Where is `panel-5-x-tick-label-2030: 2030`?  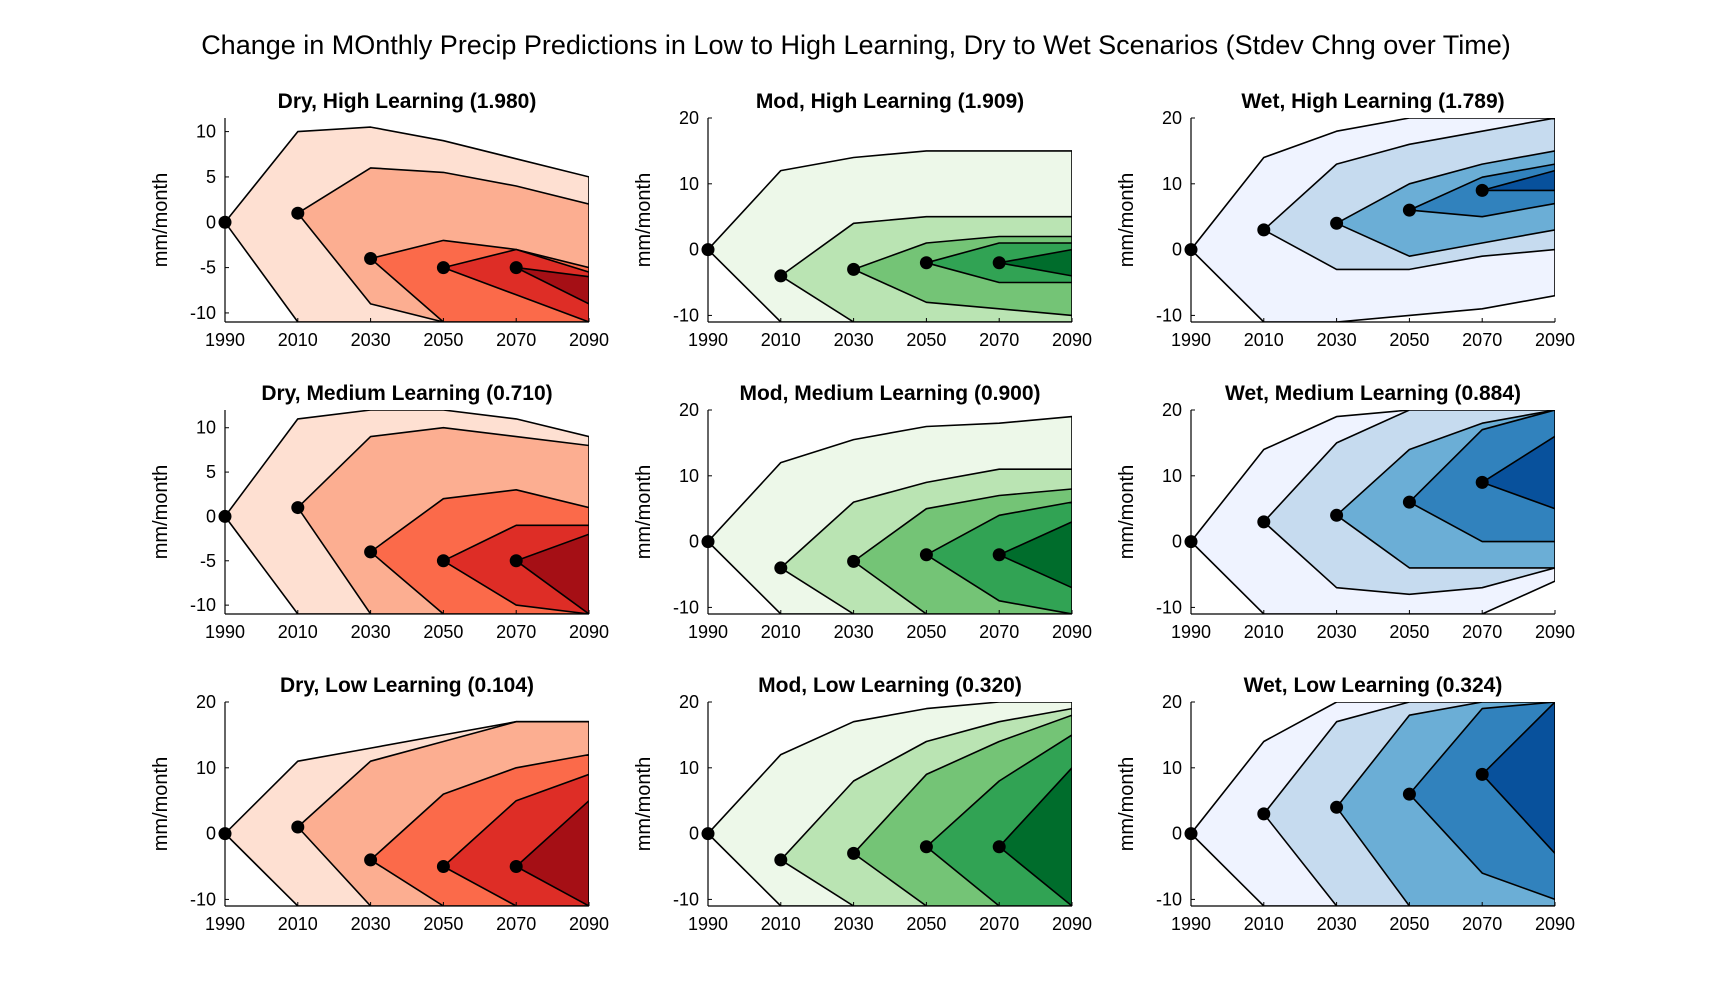
panel-5-x-tick-label-2030: 2030 is located at coordinates (854, 632).